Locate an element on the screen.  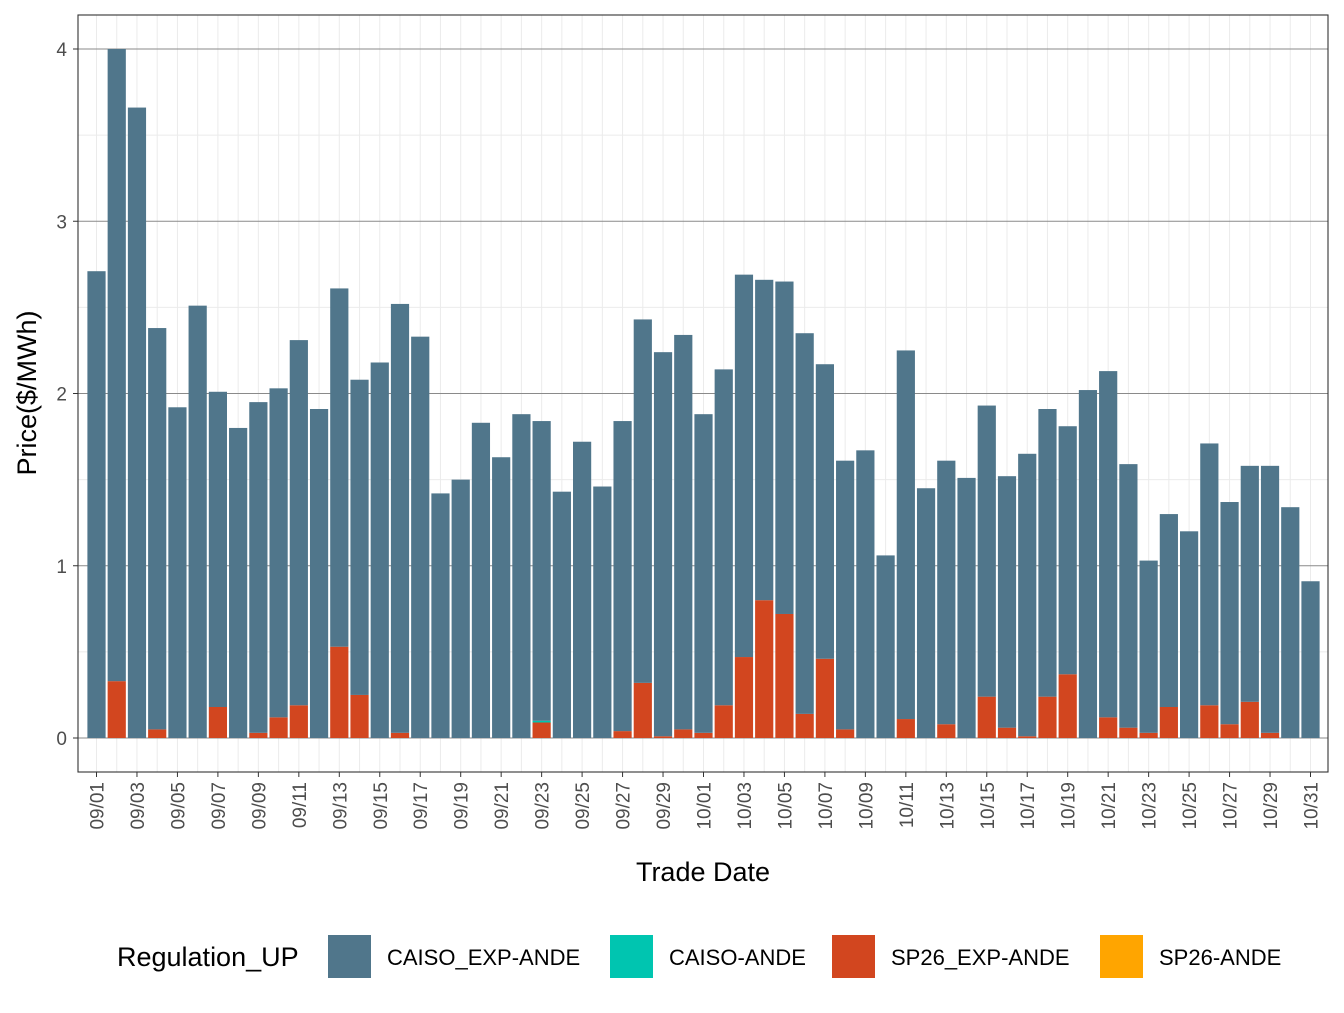
legend-label: SP26_EXP-ANDE is located at coordinates (980, 957).